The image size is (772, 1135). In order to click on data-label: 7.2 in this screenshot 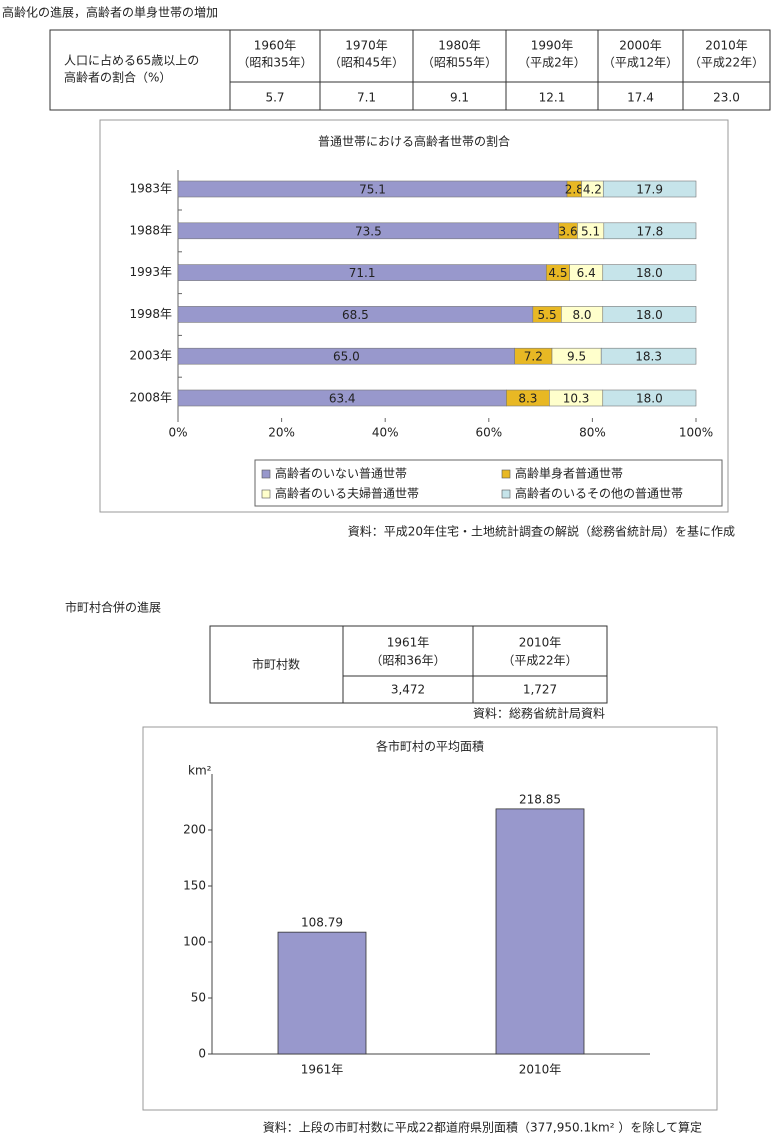, I will do `click(533, 357)`.